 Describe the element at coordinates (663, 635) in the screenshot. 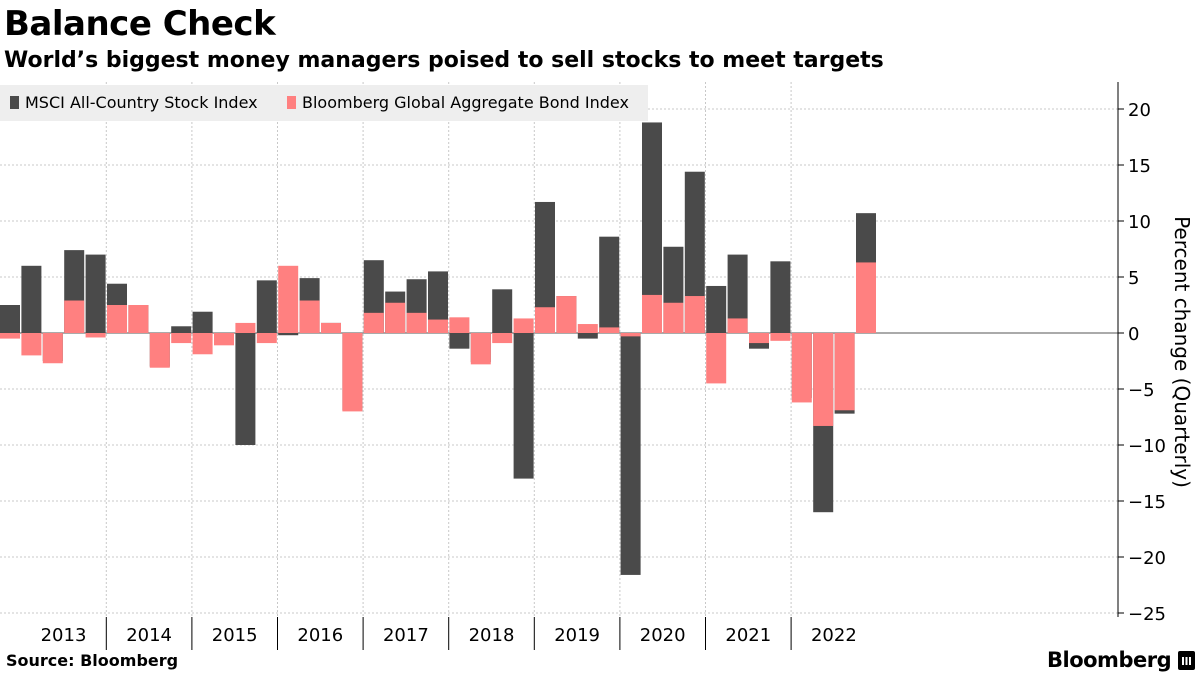

I see `x-tick-label: 2020` at that location.